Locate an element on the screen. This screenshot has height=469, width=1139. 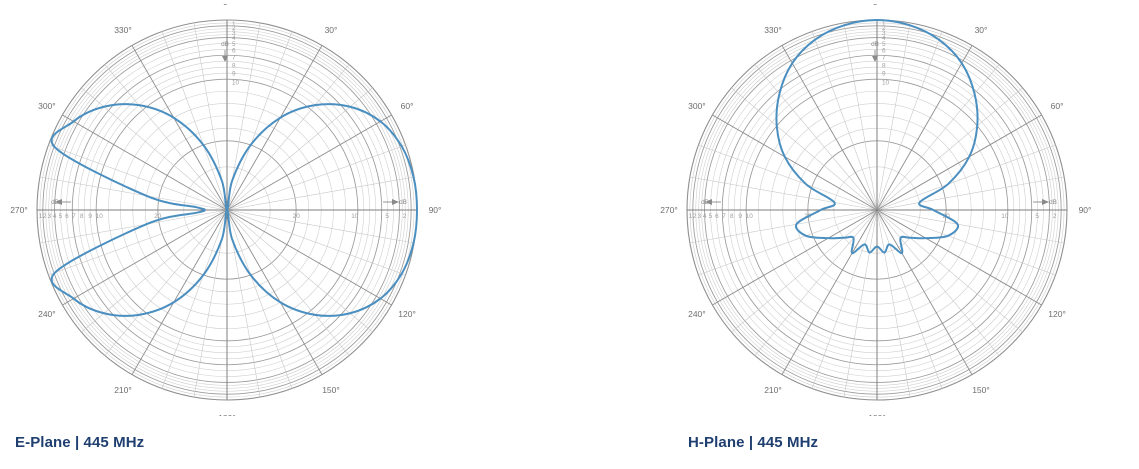
radial-label-left-20: 20 is located at coordinates (158, 216).